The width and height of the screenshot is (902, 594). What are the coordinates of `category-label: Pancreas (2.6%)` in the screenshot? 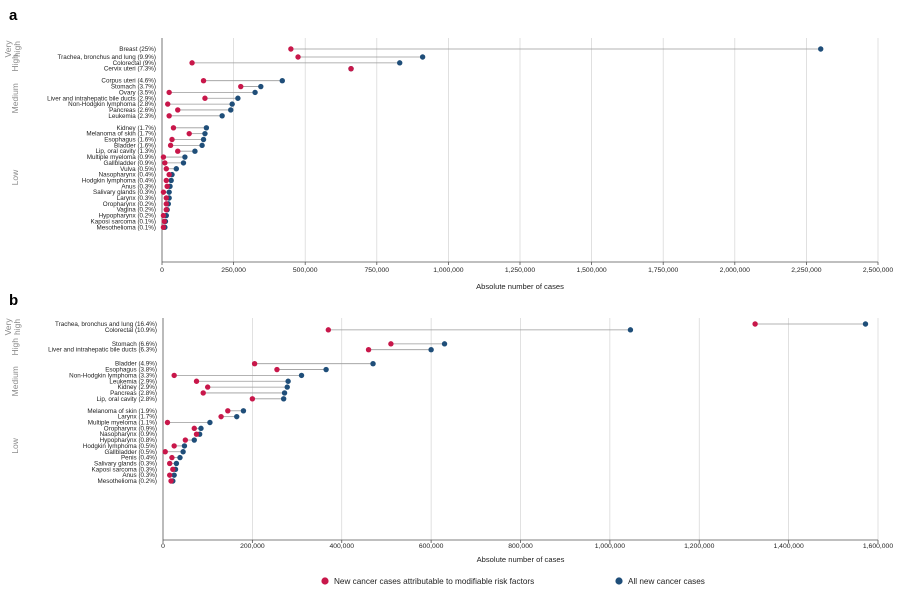 It's located at (132, 110).